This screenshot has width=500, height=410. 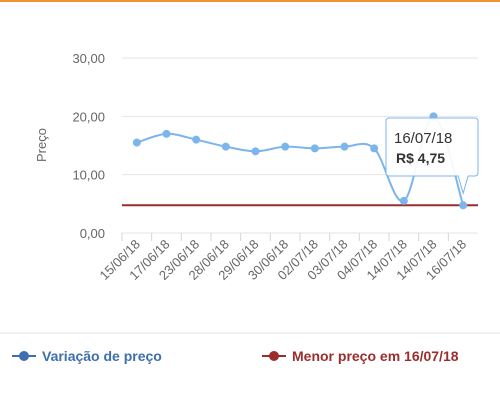 What do you see at coordinates (250, 1) in the screenshot?
I see `top-border` at bounding box center [250, 1].